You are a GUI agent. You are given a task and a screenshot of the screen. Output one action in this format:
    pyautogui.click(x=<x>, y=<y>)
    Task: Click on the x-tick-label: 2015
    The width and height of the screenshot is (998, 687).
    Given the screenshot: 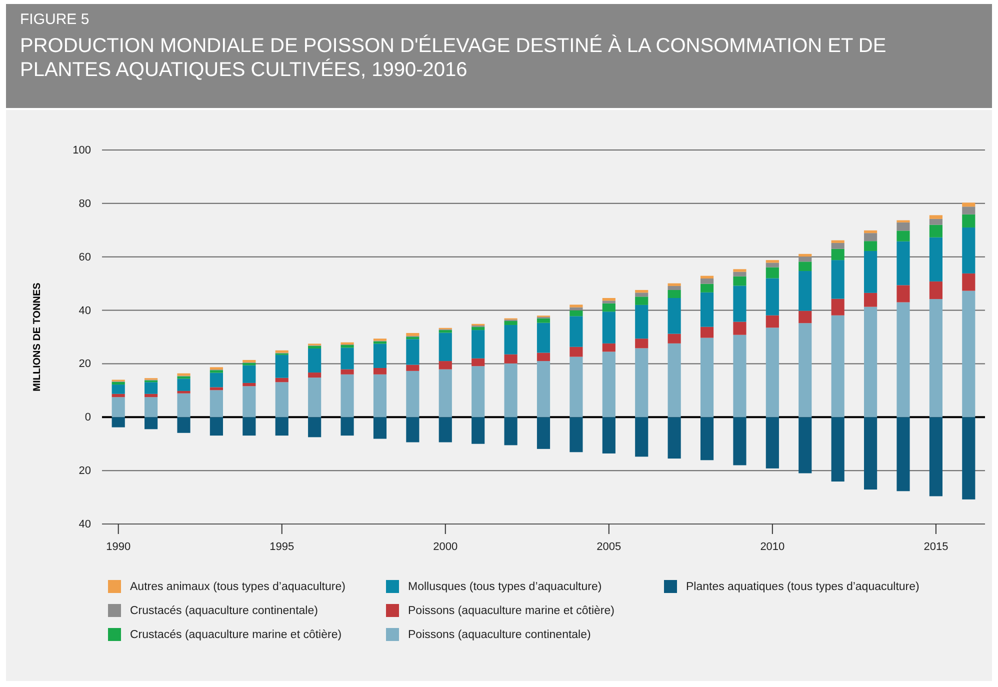 What is the action you would take?
    pyautogui.click(x=936, y=547)
    